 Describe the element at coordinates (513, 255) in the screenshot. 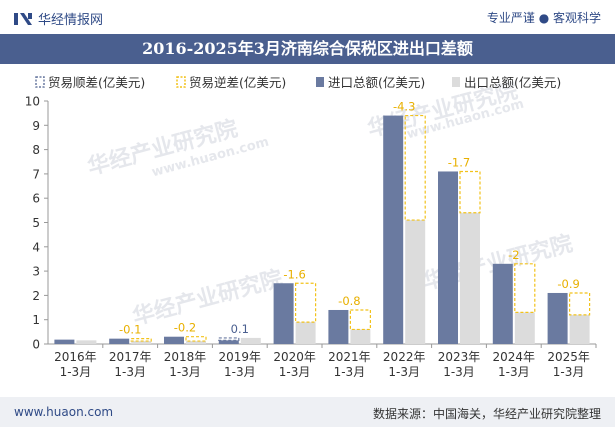

I see `balance-label: -2` at that location.